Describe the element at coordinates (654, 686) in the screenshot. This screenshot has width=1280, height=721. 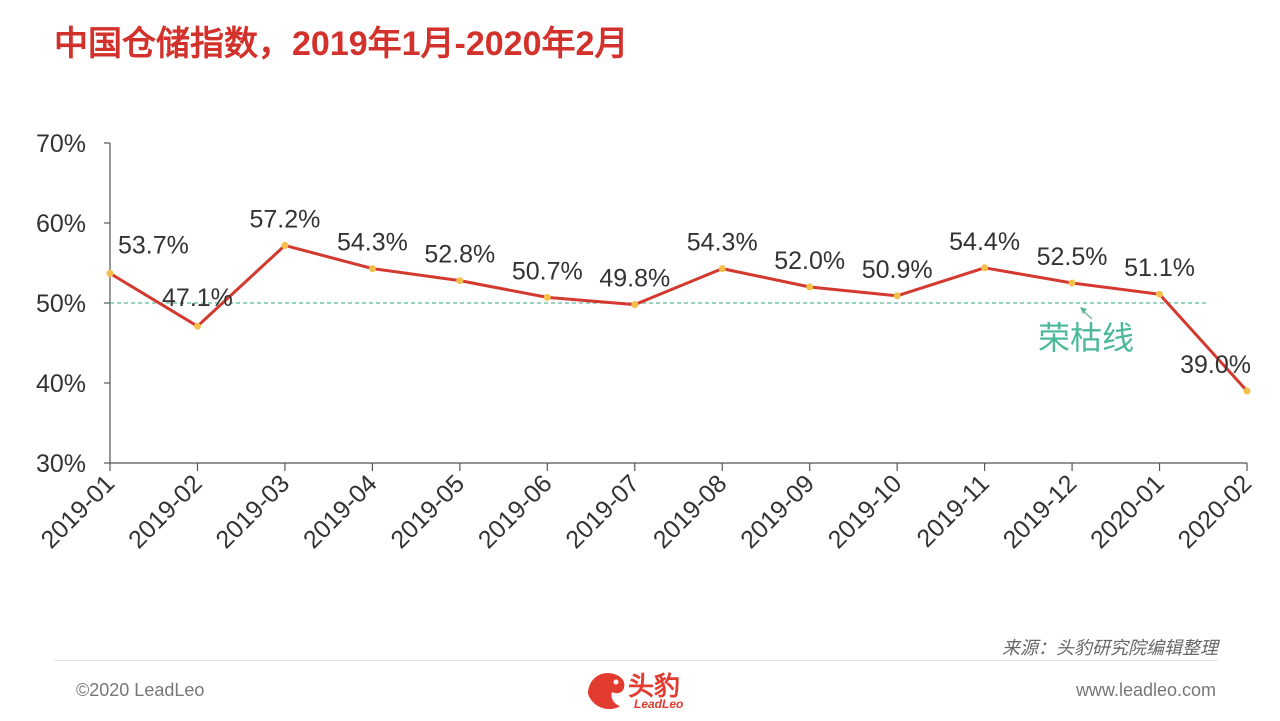
I see `logo-cn-text: 头豹` at that location.